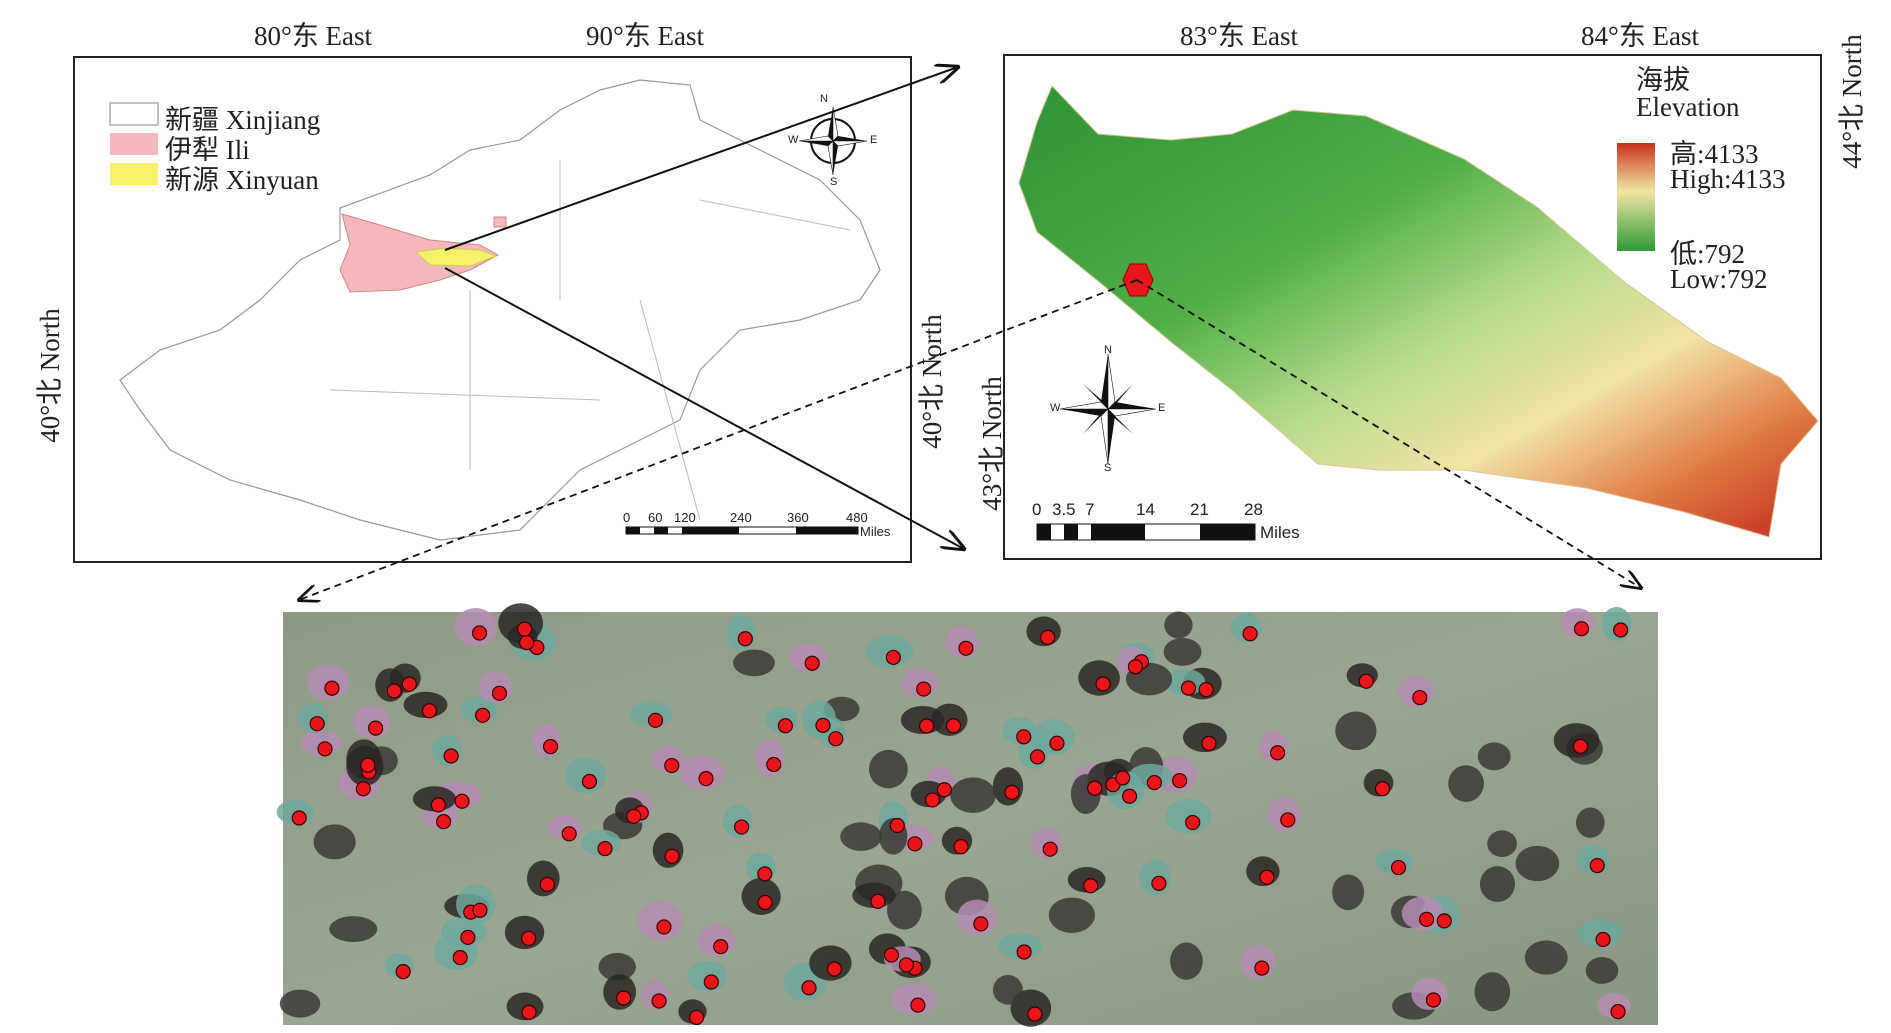 The width and height of the screenshot is (1891, 1033). Describe the element at coordinates (49, 375) in the screenshot. I see `latitude-label-left-40: 40°北 North` at that location.